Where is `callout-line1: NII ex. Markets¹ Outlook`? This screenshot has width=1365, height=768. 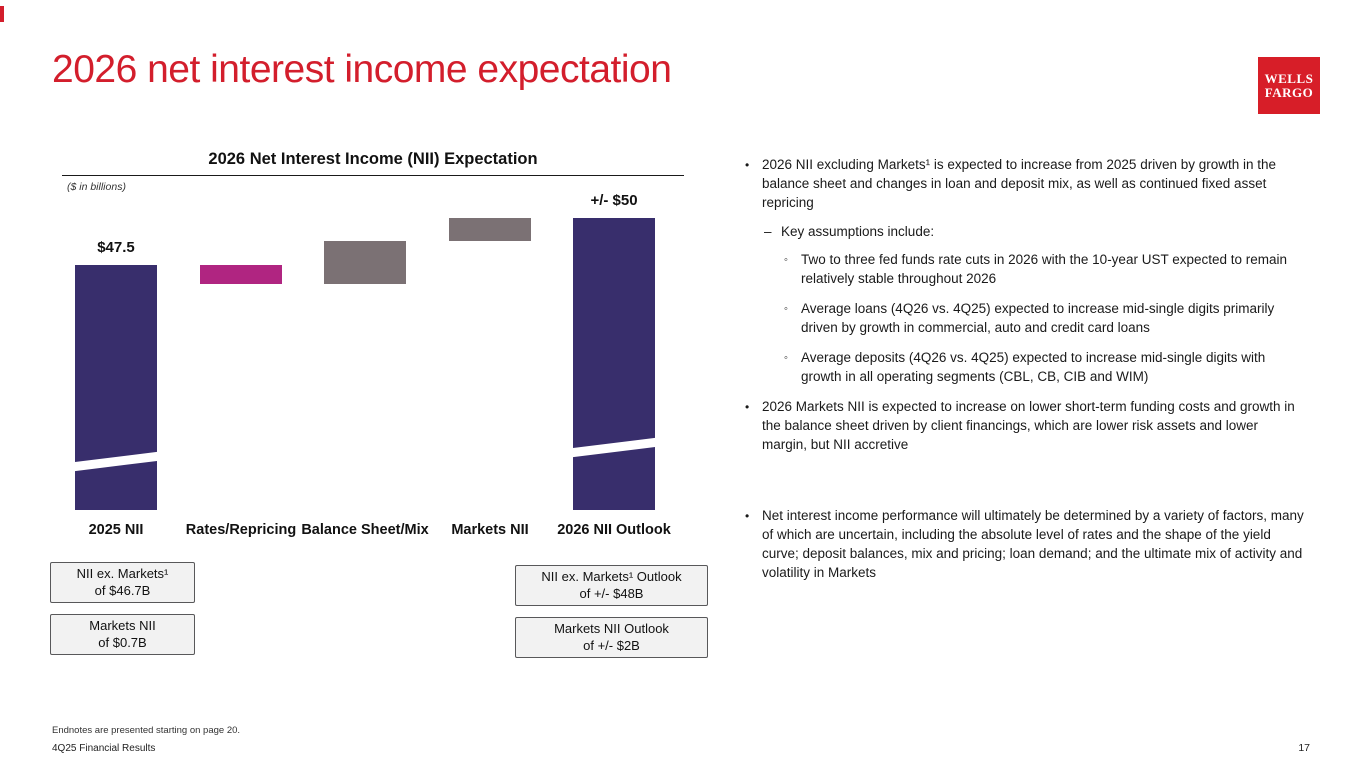
callout-line1: NII ex. Markets¹ Outlook is located at coordinates (611, 576).